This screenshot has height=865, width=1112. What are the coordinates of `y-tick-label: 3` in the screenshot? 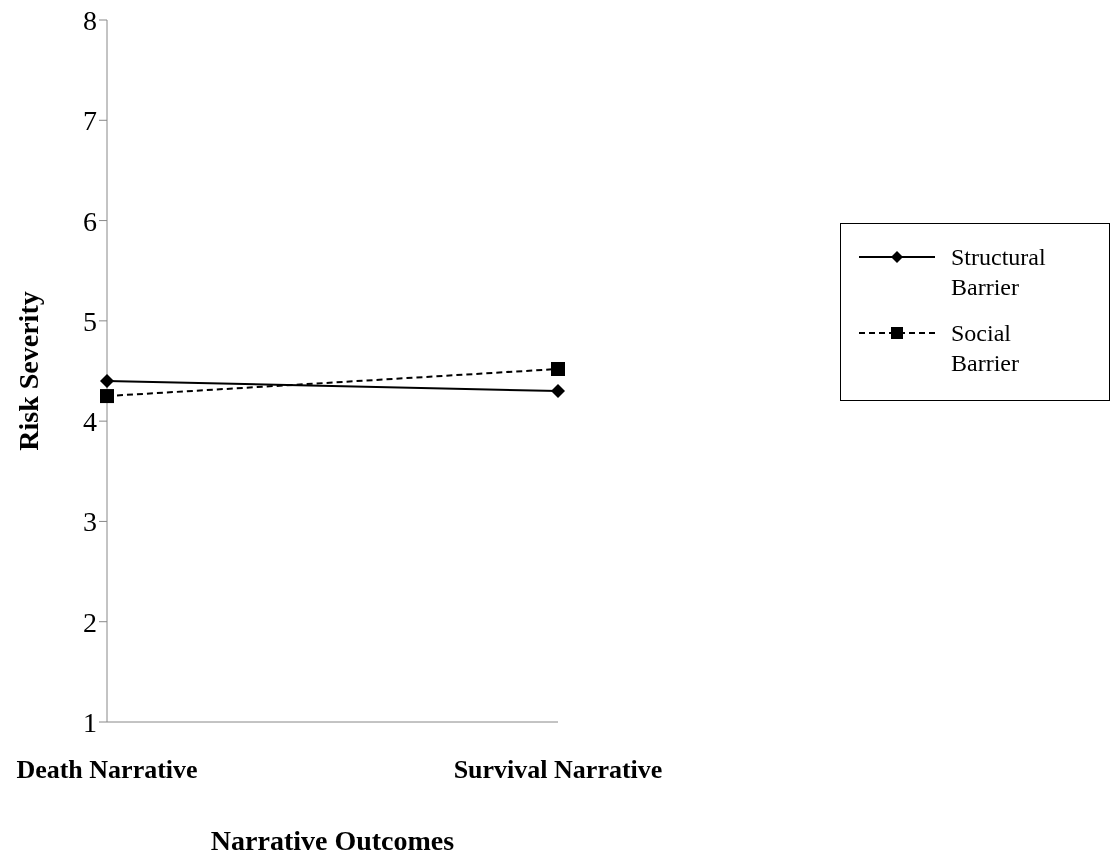 It's located at (90, 522).